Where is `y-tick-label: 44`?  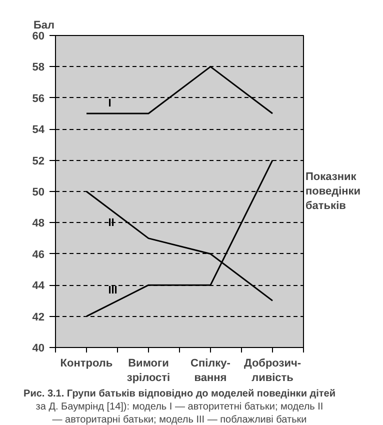 y-tick-label: 44 is located at coordinates (39, 286).